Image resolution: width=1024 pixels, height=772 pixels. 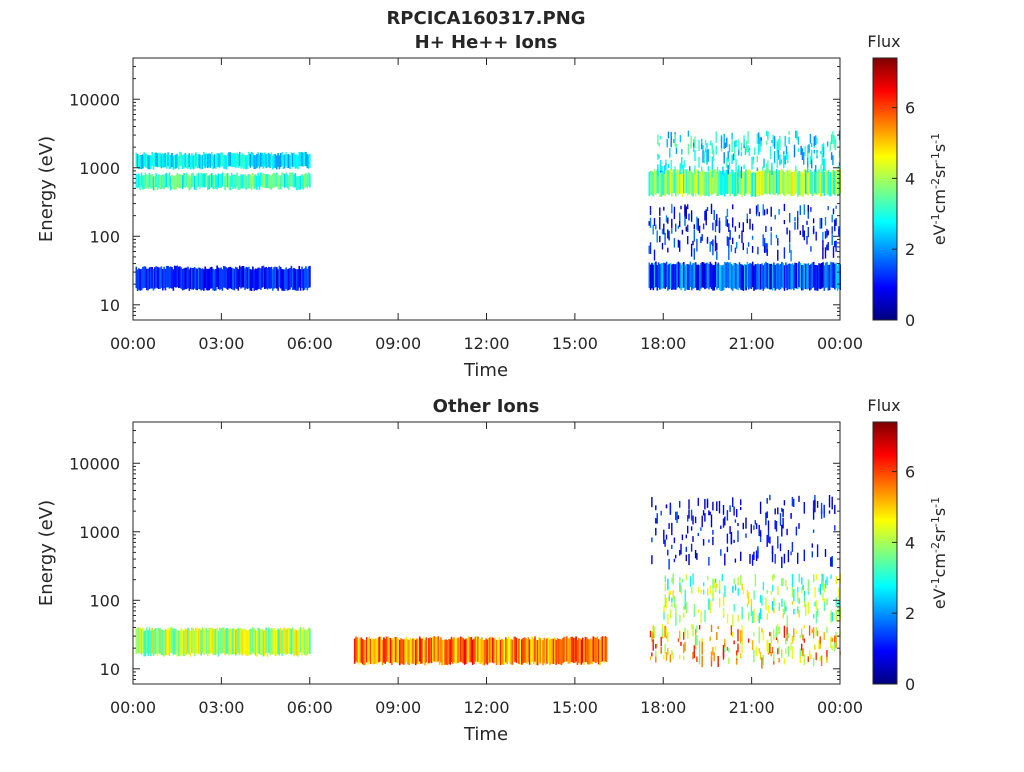 What do you see at coordinates (663, 707) in the screenshot?
I see `x-tick-label: 18:00` at bounding box center [663, 707].